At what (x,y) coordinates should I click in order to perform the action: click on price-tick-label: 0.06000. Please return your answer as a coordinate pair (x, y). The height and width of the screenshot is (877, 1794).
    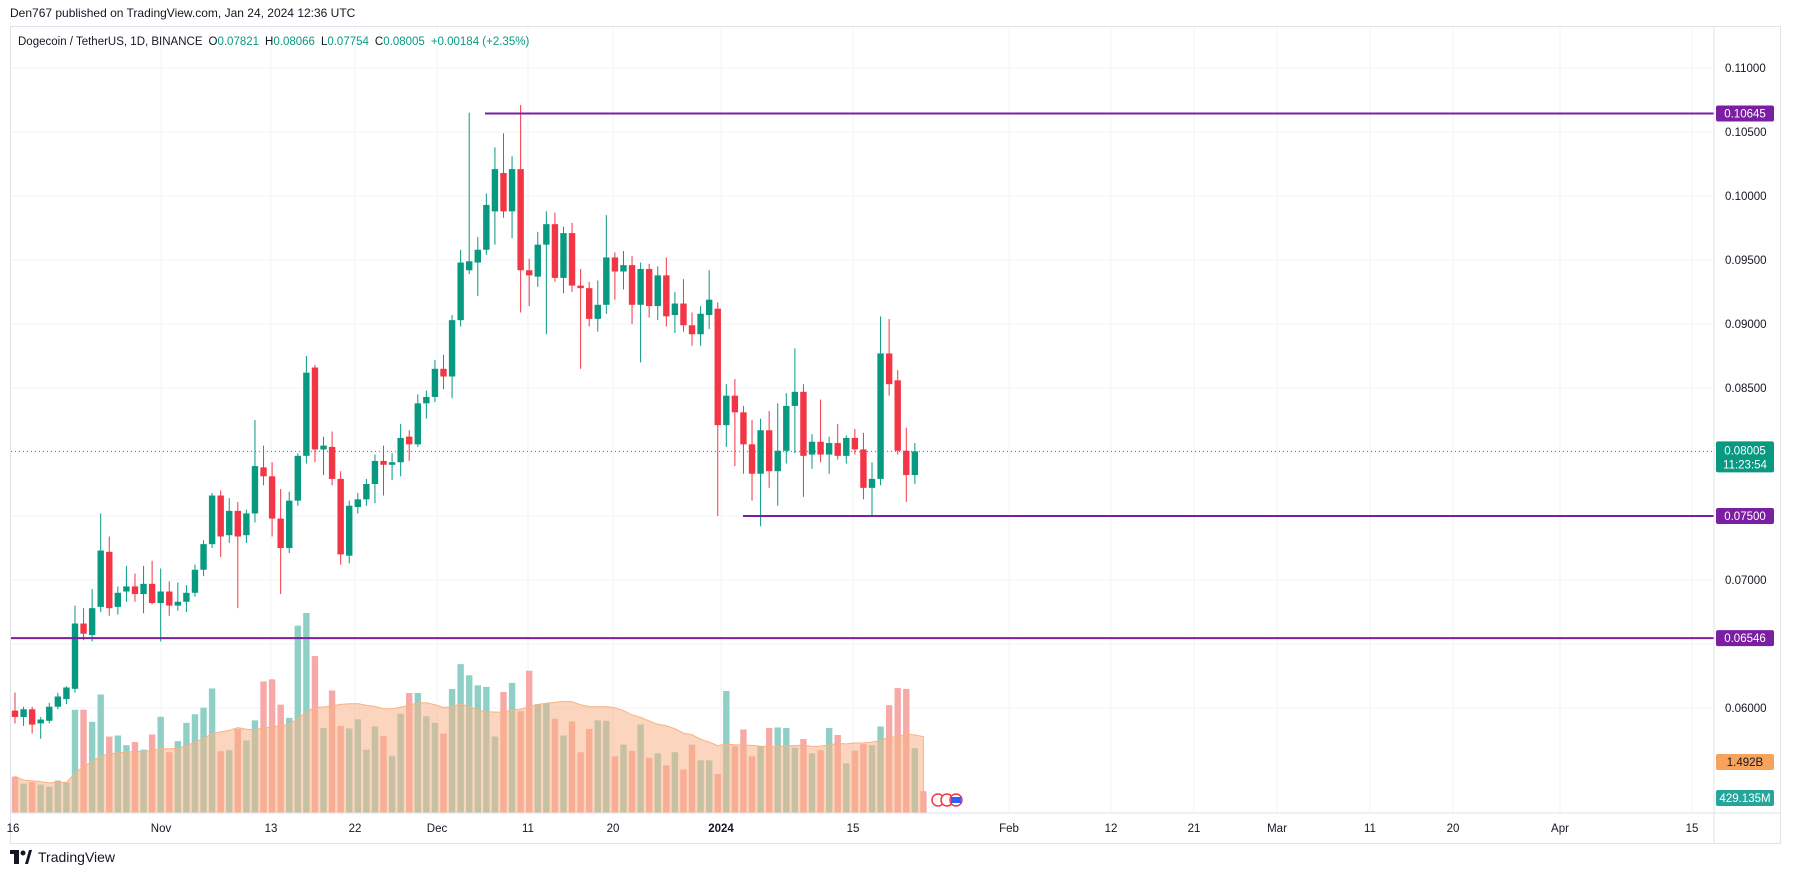
    Looking at the image, I should click on (1746, 709).